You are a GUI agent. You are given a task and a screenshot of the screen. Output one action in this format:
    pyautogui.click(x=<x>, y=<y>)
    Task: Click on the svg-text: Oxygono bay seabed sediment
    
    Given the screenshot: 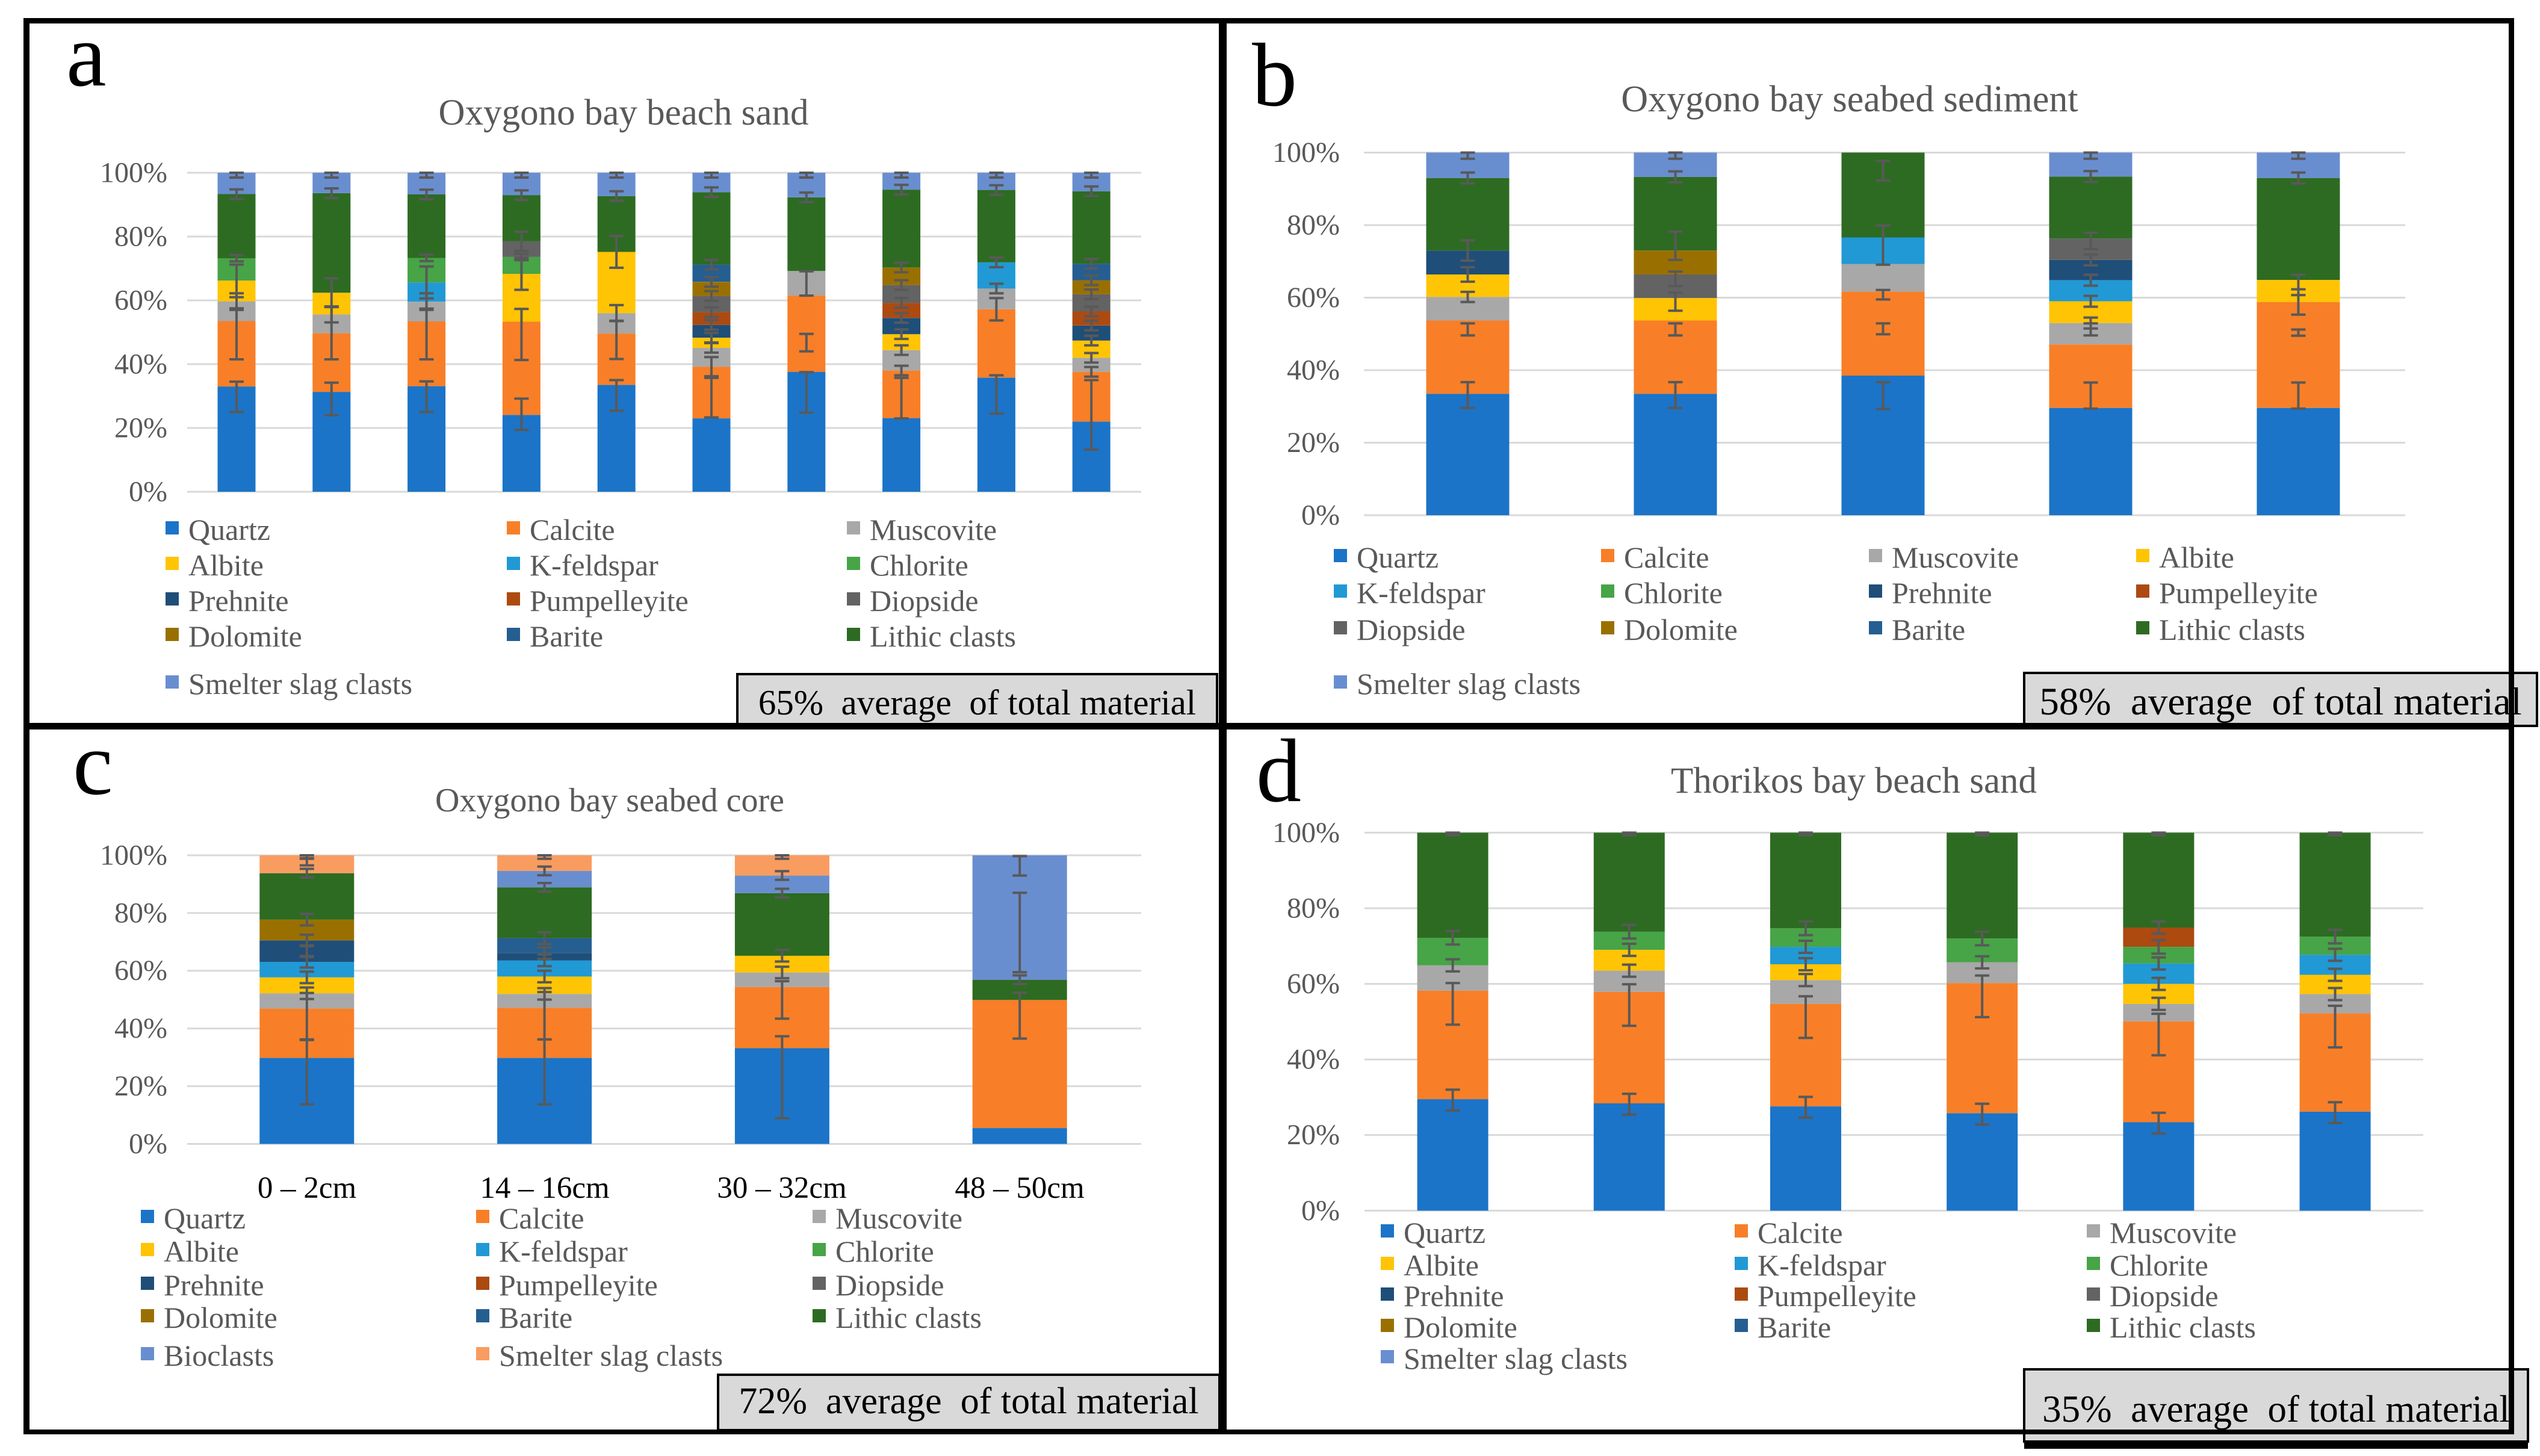 What is the action you would take?
    pyautogui.click(x=1849, y=99)
    